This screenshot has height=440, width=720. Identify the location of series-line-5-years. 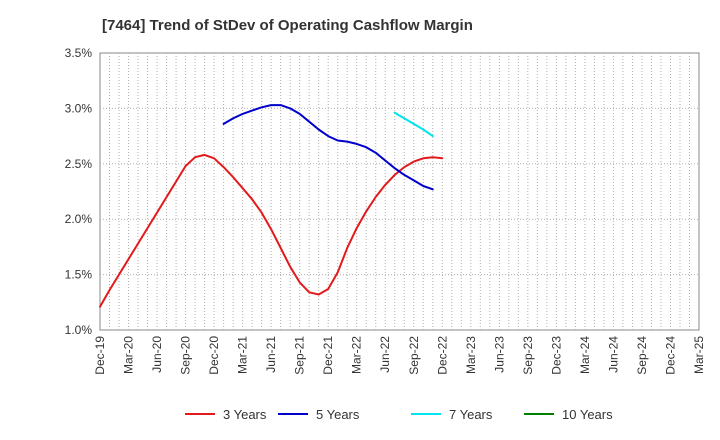
(328, 147).